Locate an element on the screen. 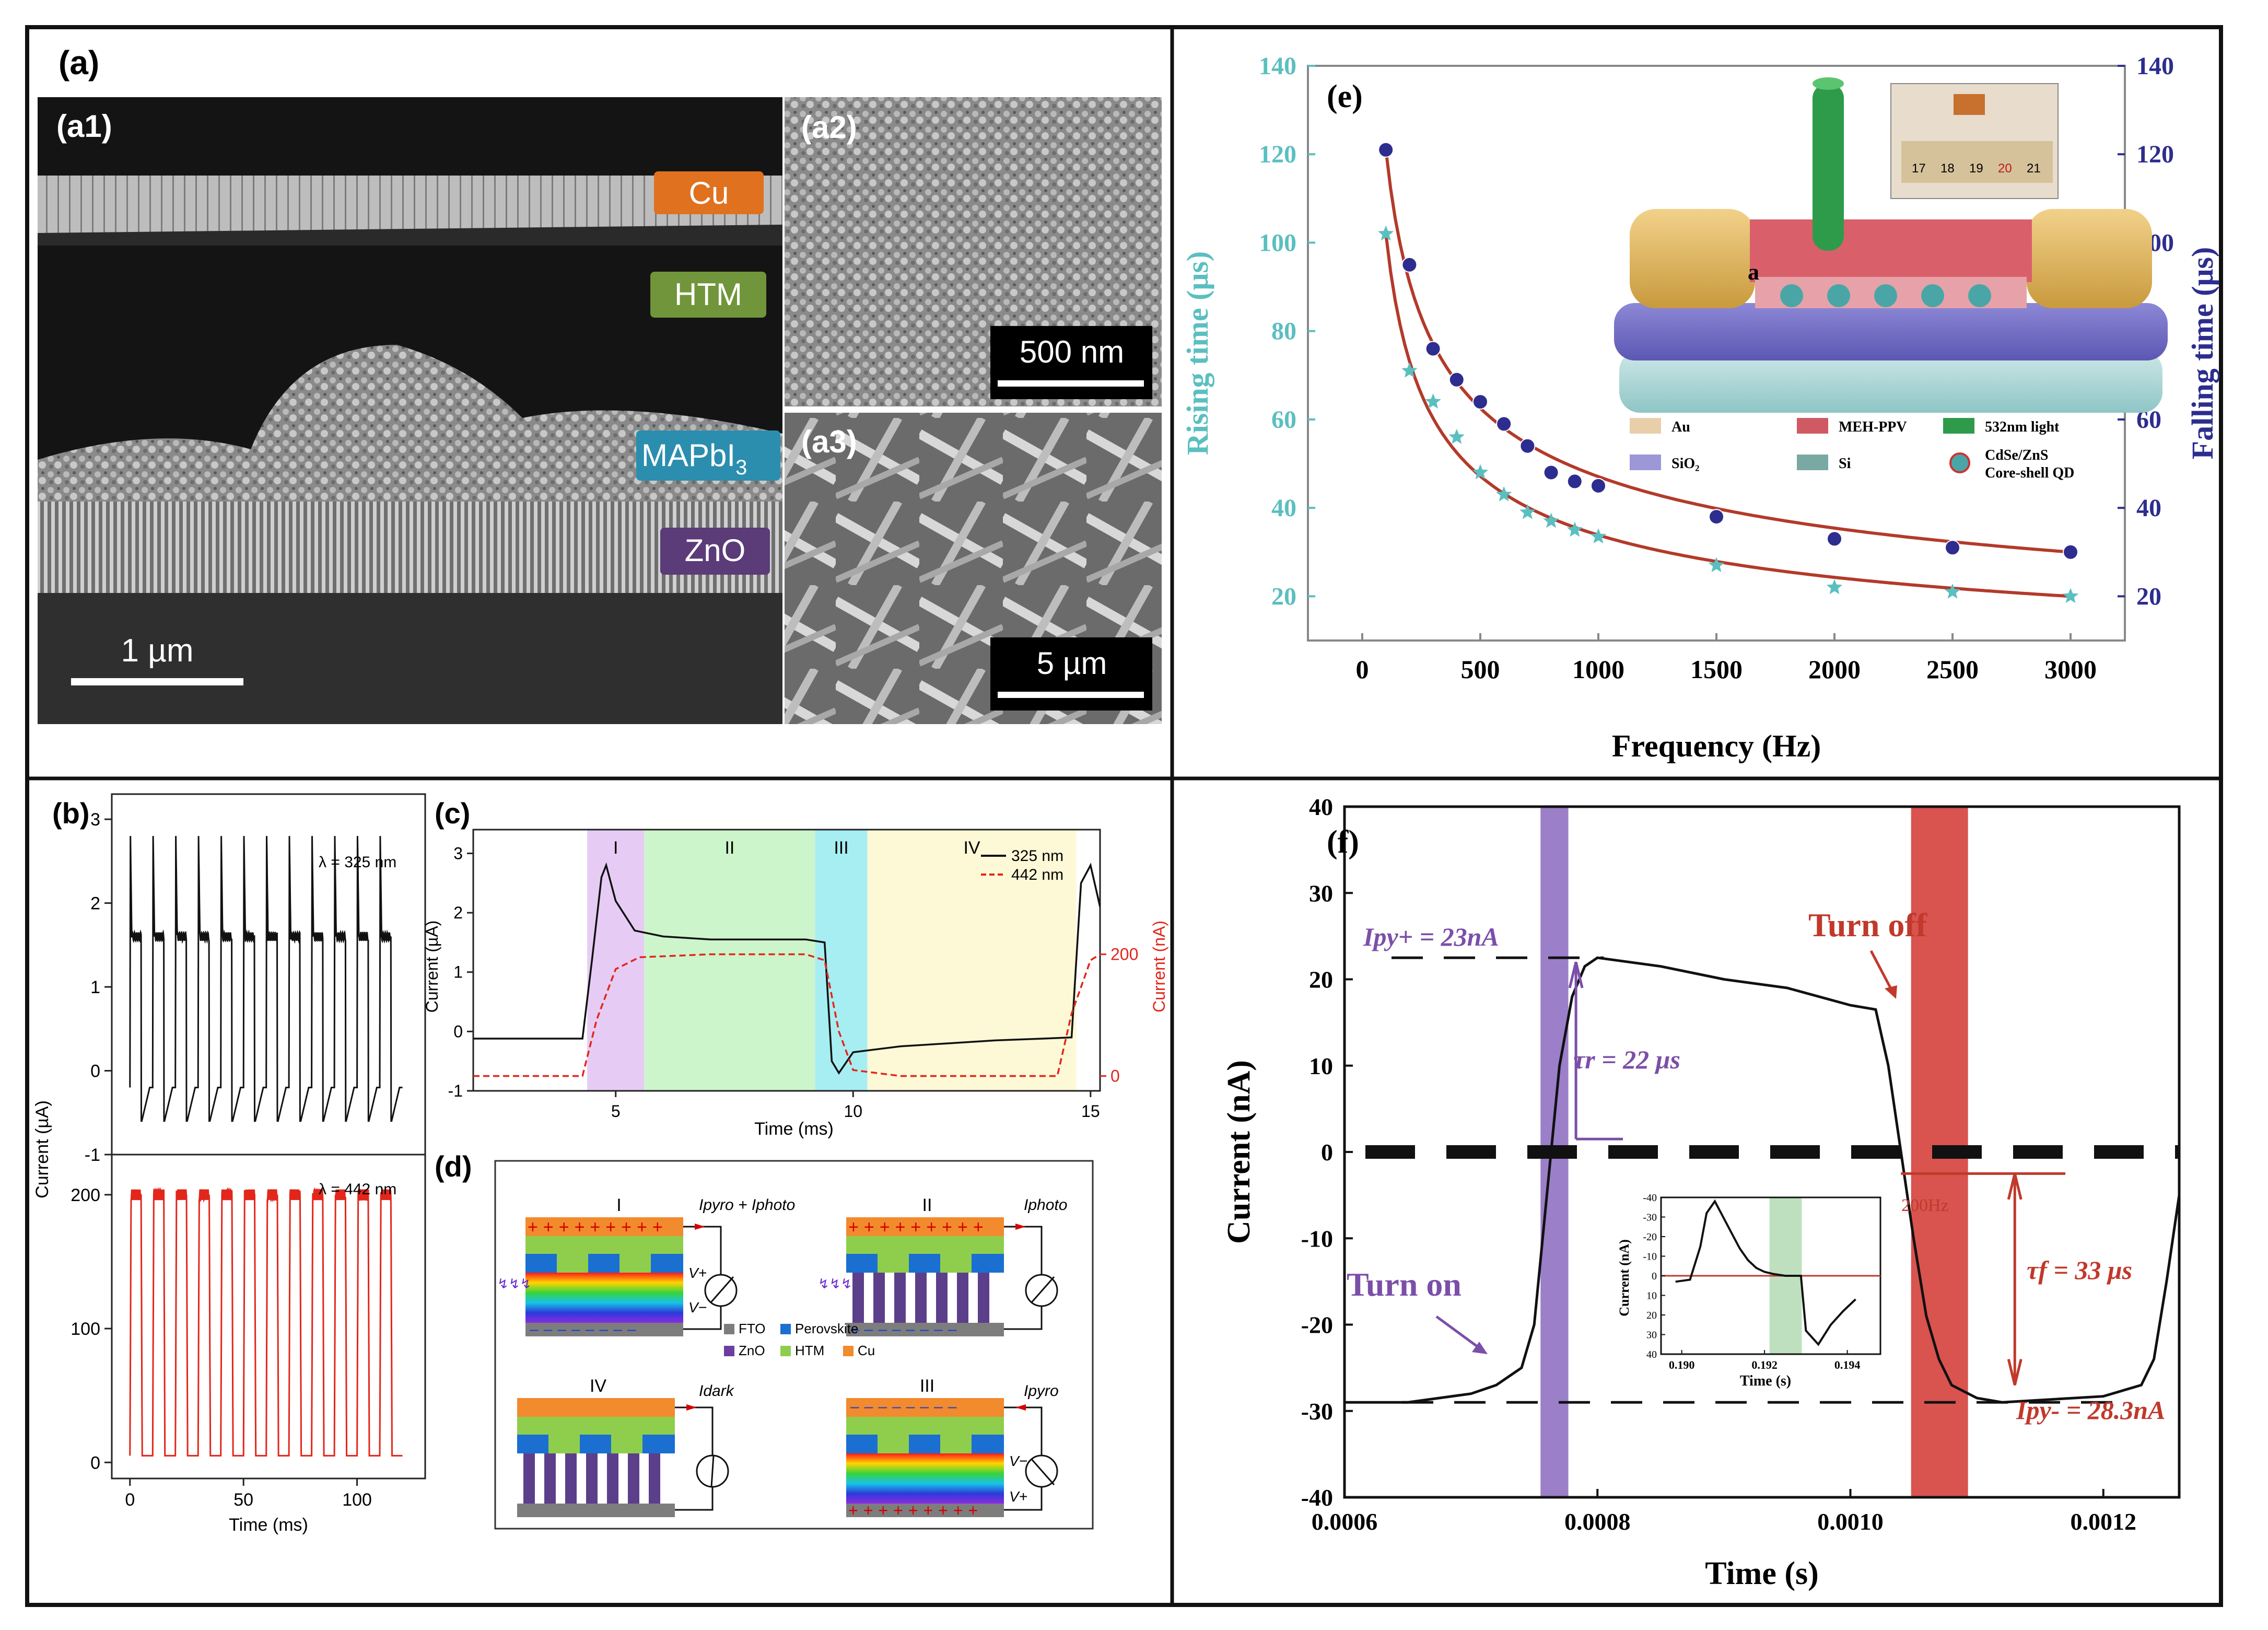  state-II-pero1 is located at coordinates (862, 1264).